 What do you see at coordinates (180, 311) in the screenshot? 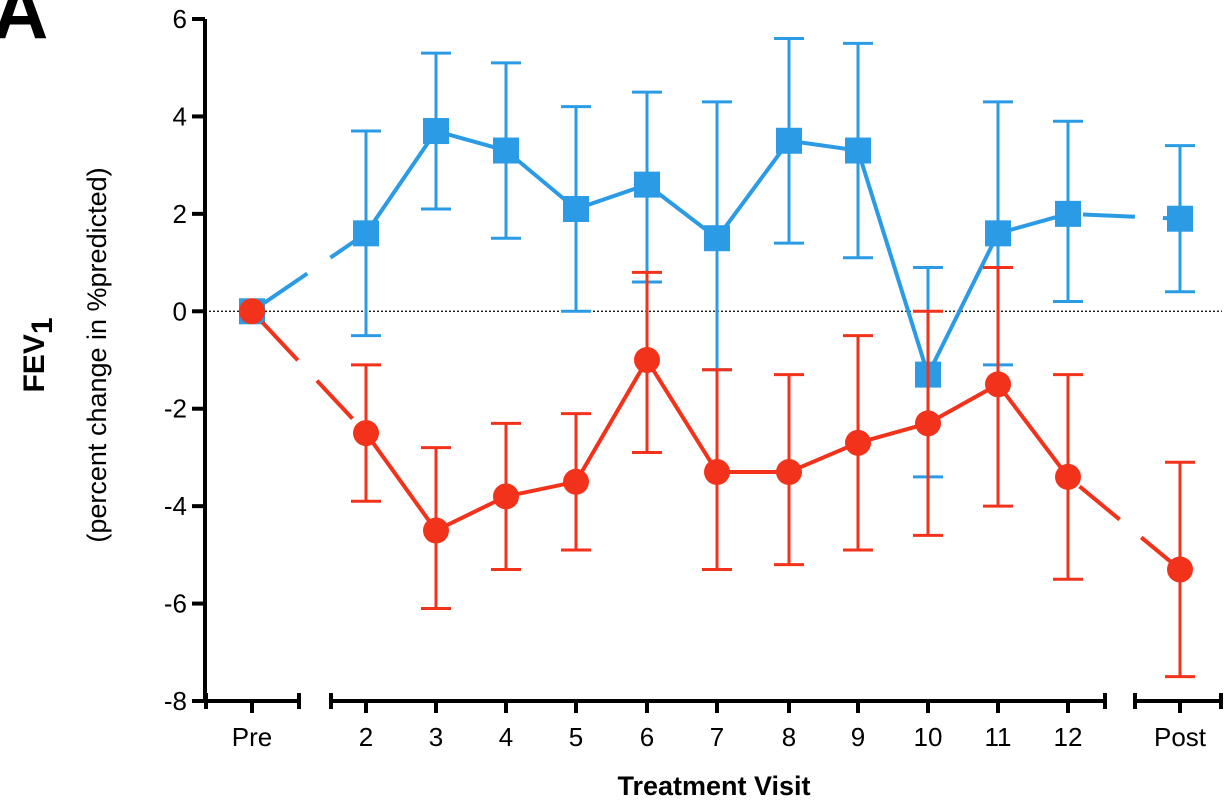
I see `y-tick-label: 0` at bounding box center [180, 311].